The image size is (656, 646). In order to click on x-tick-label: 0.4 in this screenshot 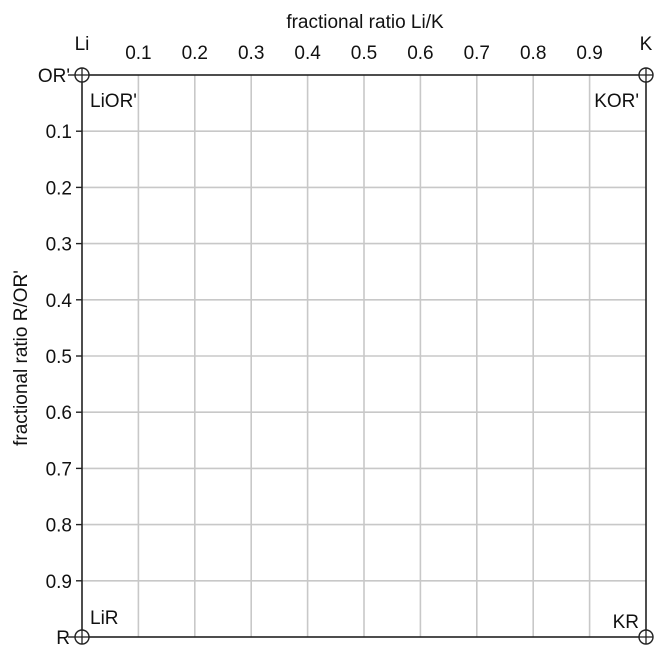, I will do `click(307, 53)`.